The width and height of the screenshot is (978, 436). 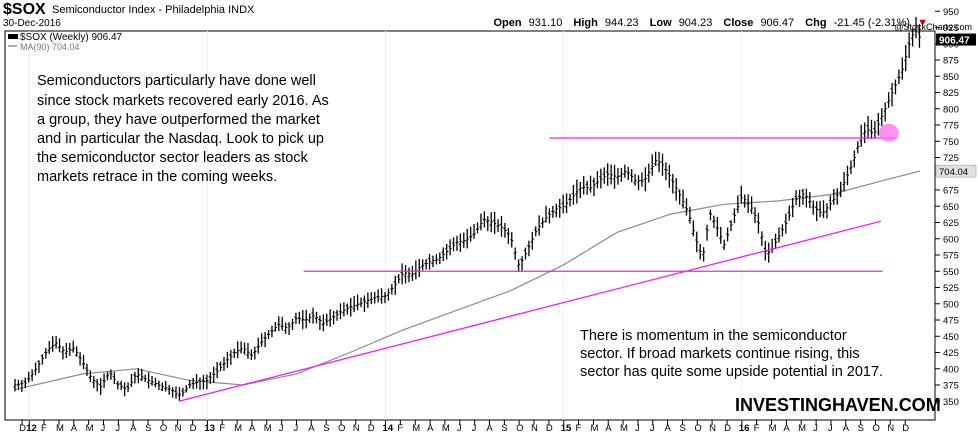 I want to click on y-tick-label: 925, so click(x=951, y=28).